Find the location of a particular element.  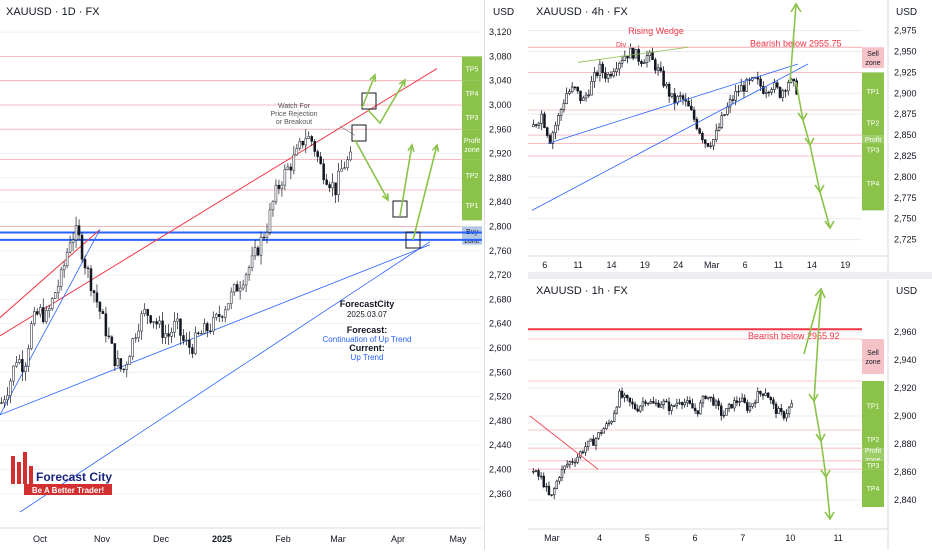

y-tick-label: 2,680 is located at coordinates (500, 299).